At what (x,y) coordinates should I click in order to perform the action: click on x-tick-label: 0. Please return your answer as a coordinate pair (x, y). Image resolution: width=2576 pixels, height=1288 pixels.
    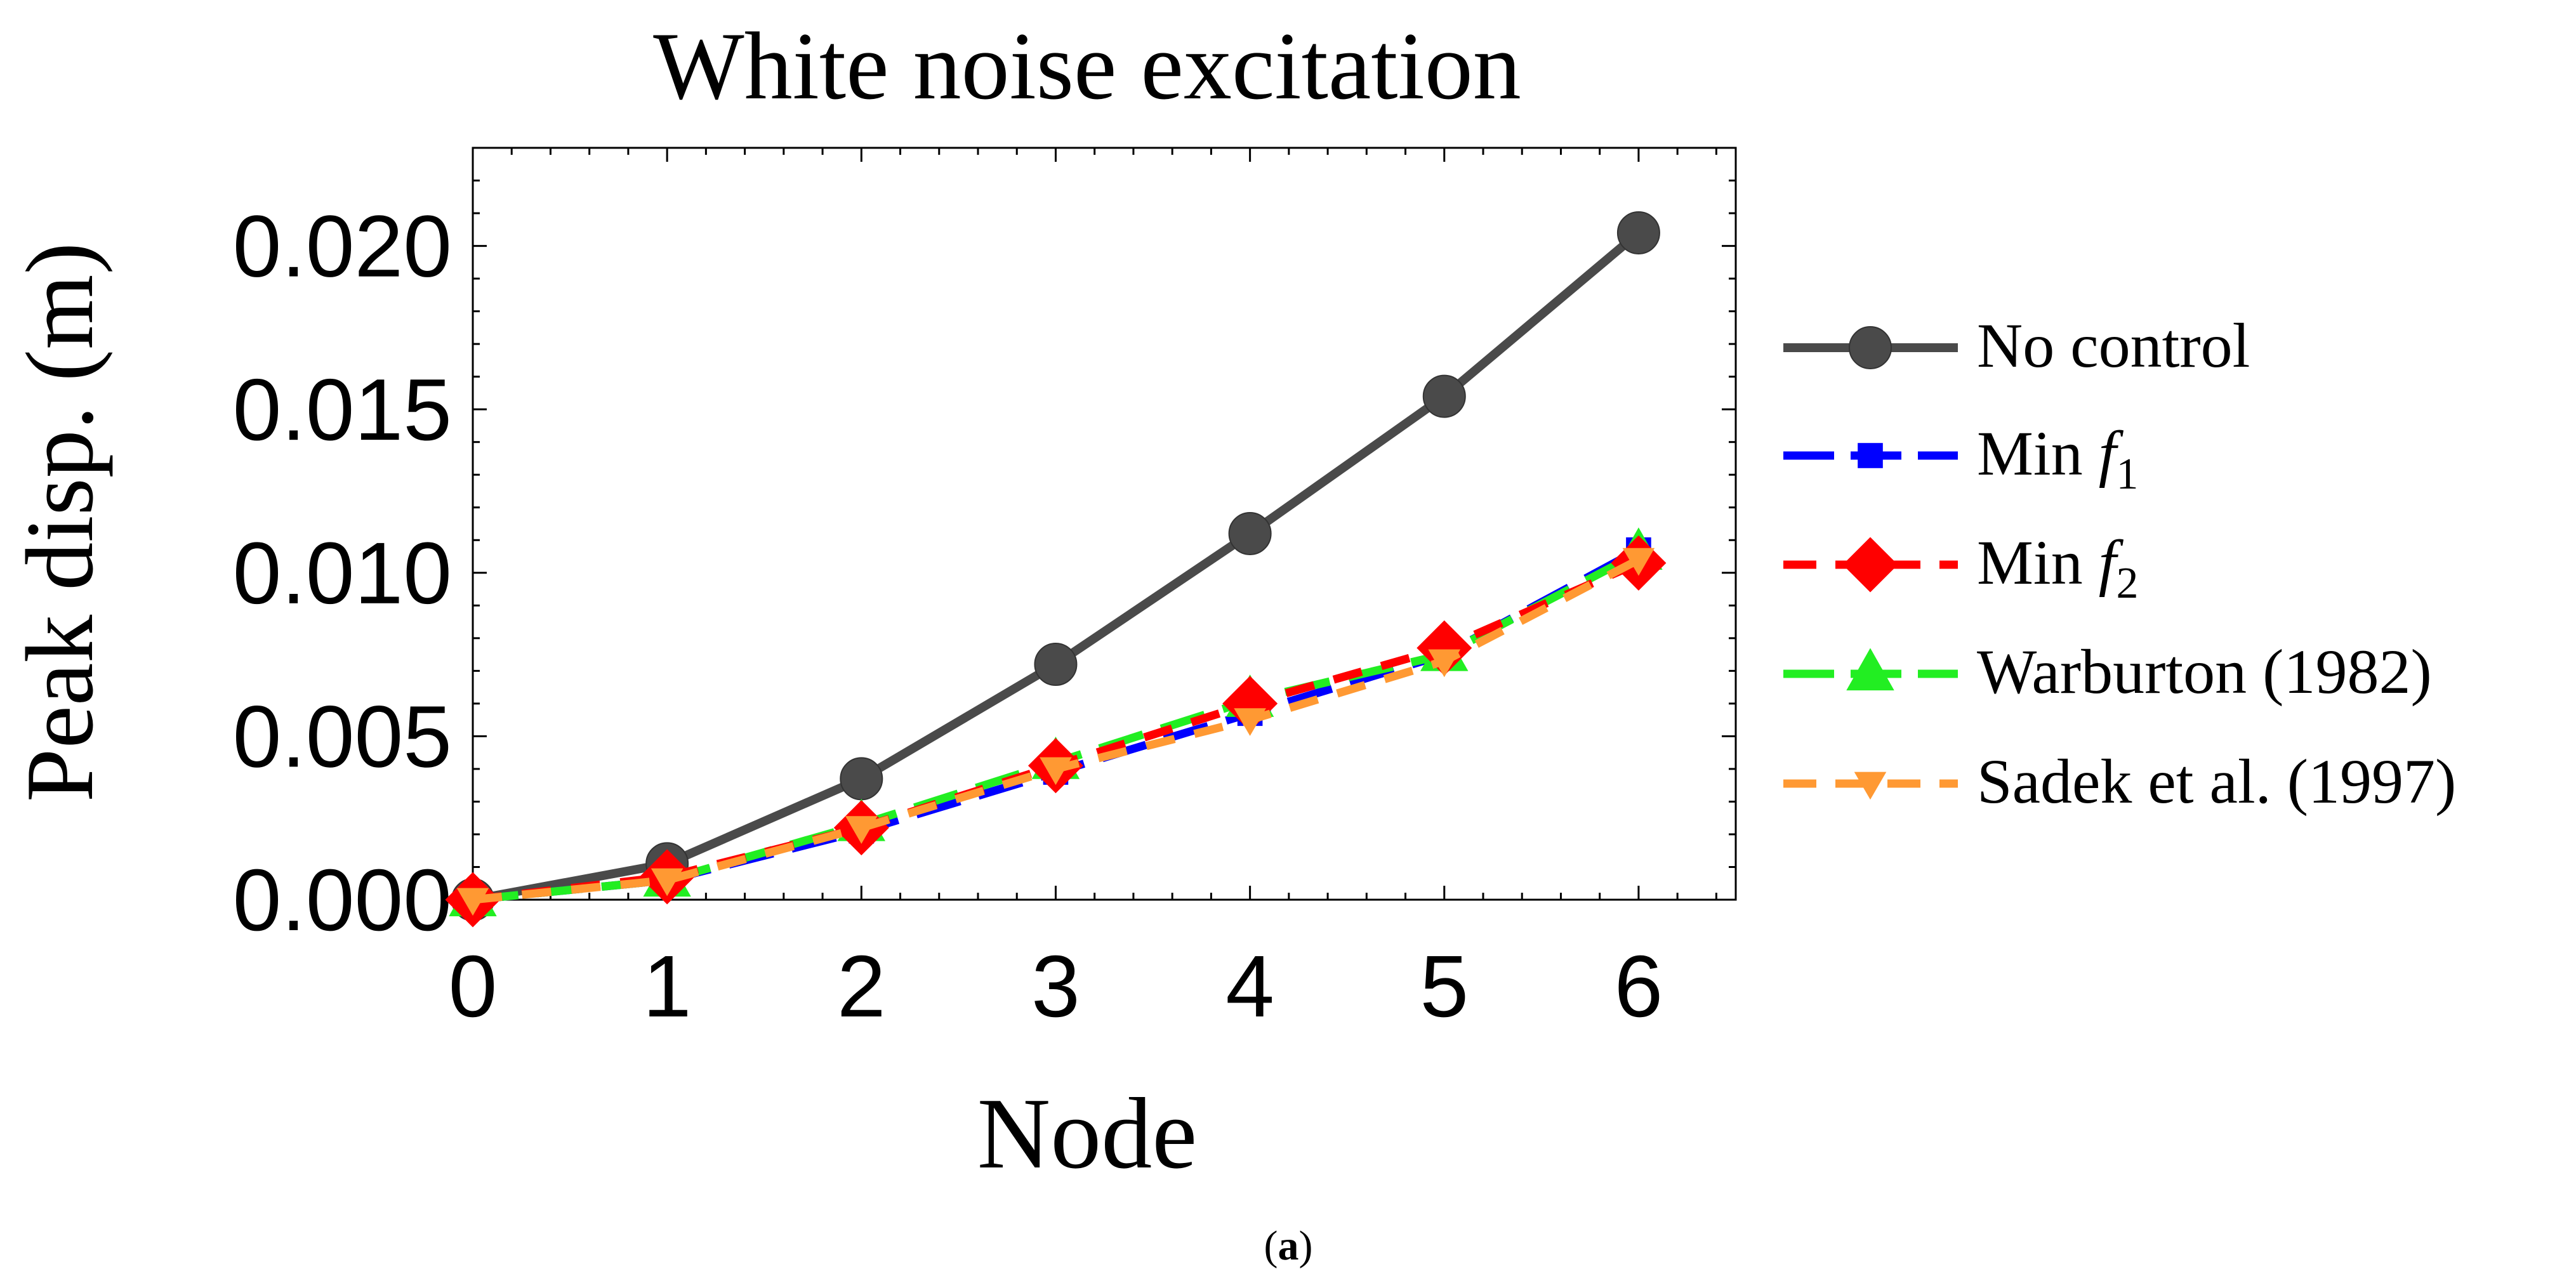
    Looking at the image, I should click on (474, 986).